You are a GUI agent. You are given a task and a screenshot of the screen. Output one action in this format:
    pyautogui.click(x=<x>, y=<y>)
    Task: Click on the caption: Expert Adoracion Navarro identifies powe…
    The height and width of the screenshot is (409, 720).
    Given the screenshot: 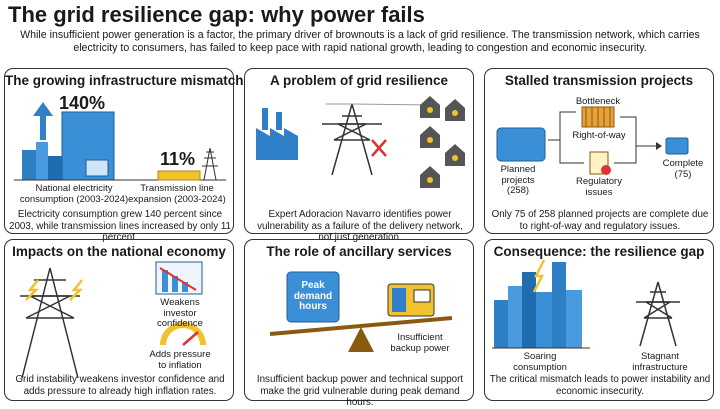 What is the action you would take?
    pyautogui.click(x=360, y=226)
    